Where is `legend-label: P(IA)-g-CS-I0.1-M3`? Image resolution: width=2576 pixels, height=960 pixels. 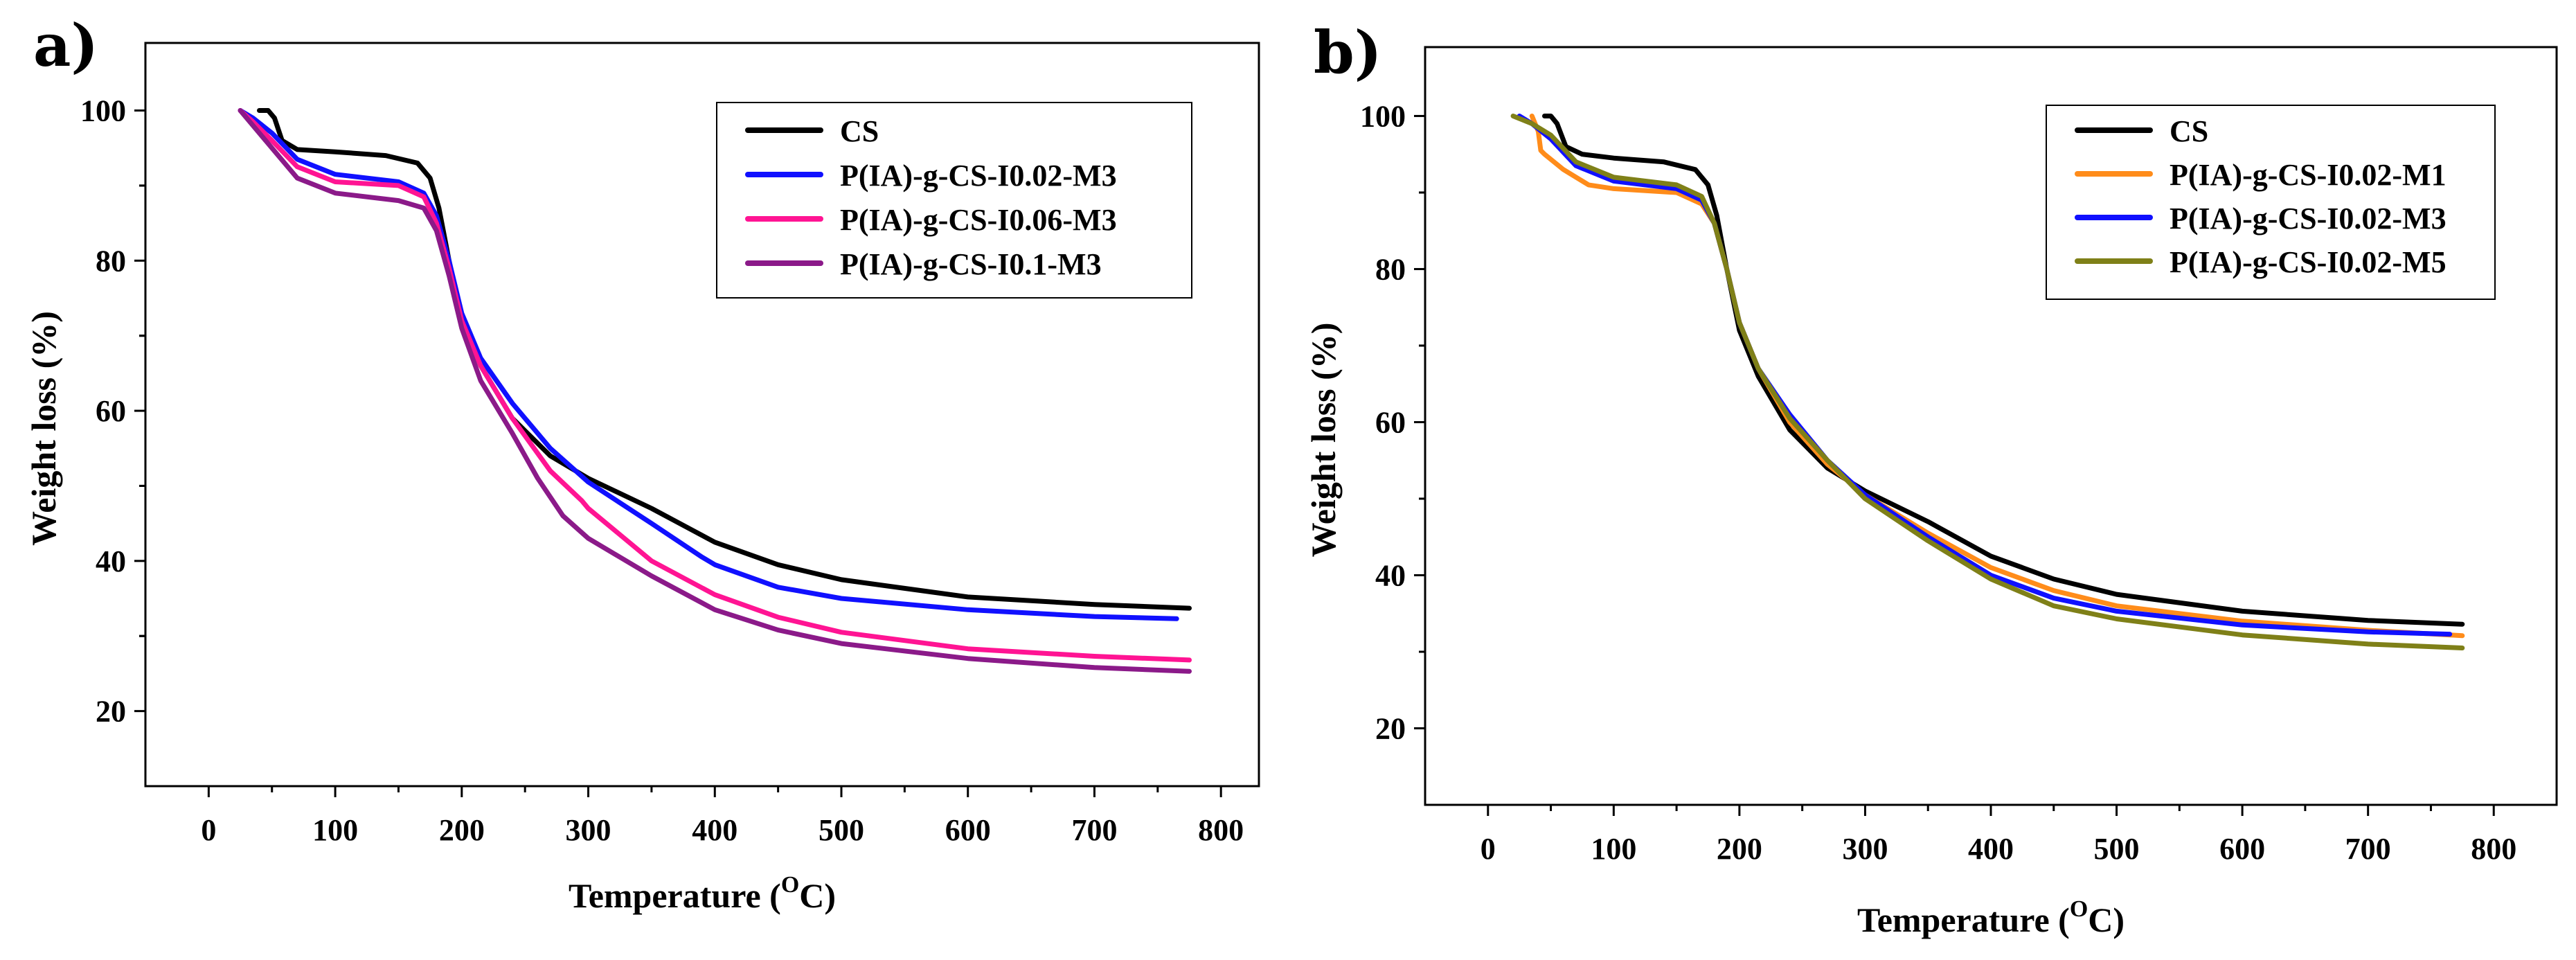
legend-label: P(IA)-g-CS-I0.1-M3 is located at coordinates (971, 264).